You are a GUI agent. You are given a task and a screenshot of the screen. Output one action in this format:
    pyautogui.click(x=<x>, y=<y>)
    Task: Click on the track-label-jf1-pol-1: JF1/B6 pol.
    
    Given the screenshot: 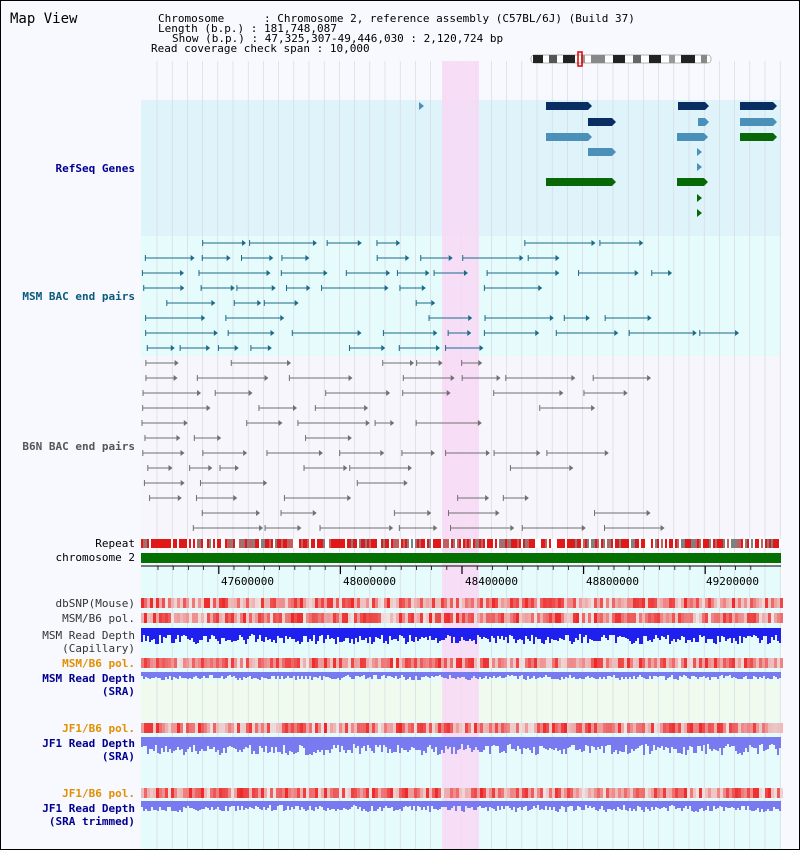 What is the action you would take?
    pyautogui.click(x=98, y=728)
    